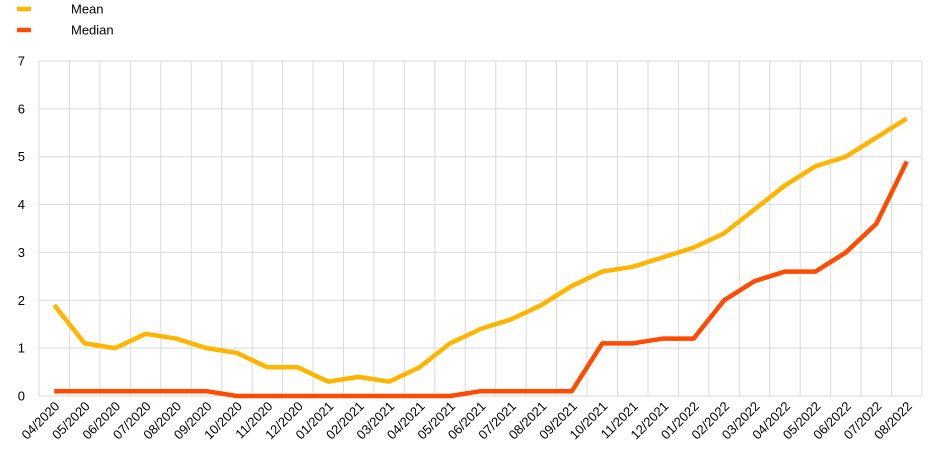 Image resolution: width=948 pixels, height=465 pixels. What do you see at coordinates (65, 20) in the screenshot?
I see `legend: Mean Median` at bounding box center [65, 20].